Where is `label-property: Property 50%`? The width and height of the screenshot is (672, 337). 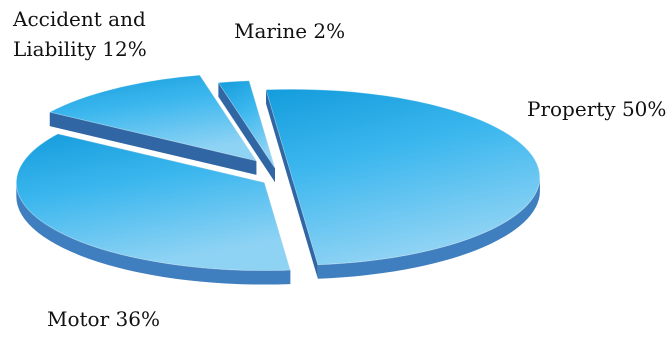
label-property: Property 50% is located at coordinates (597, 109).